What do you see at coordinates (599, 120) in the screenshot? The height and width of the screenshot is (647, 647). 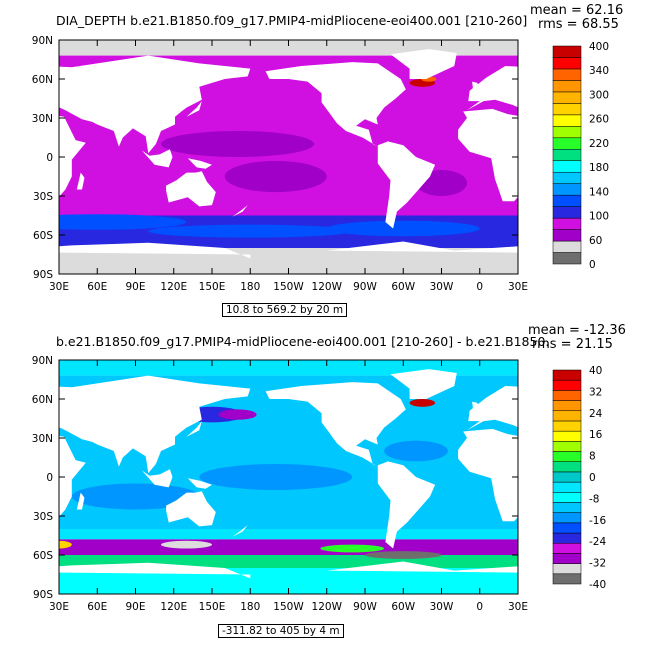 I see `colorbar-label: 260` at bounding box center [599, 120].